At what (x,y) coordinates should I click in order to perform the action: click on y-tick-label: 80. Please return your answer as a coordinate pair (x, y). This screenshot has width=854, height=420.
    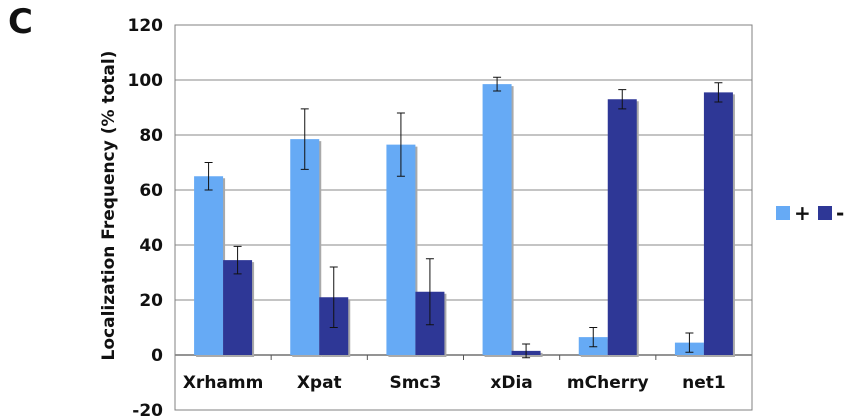
    Looking at the image, I should click on (151, 136).